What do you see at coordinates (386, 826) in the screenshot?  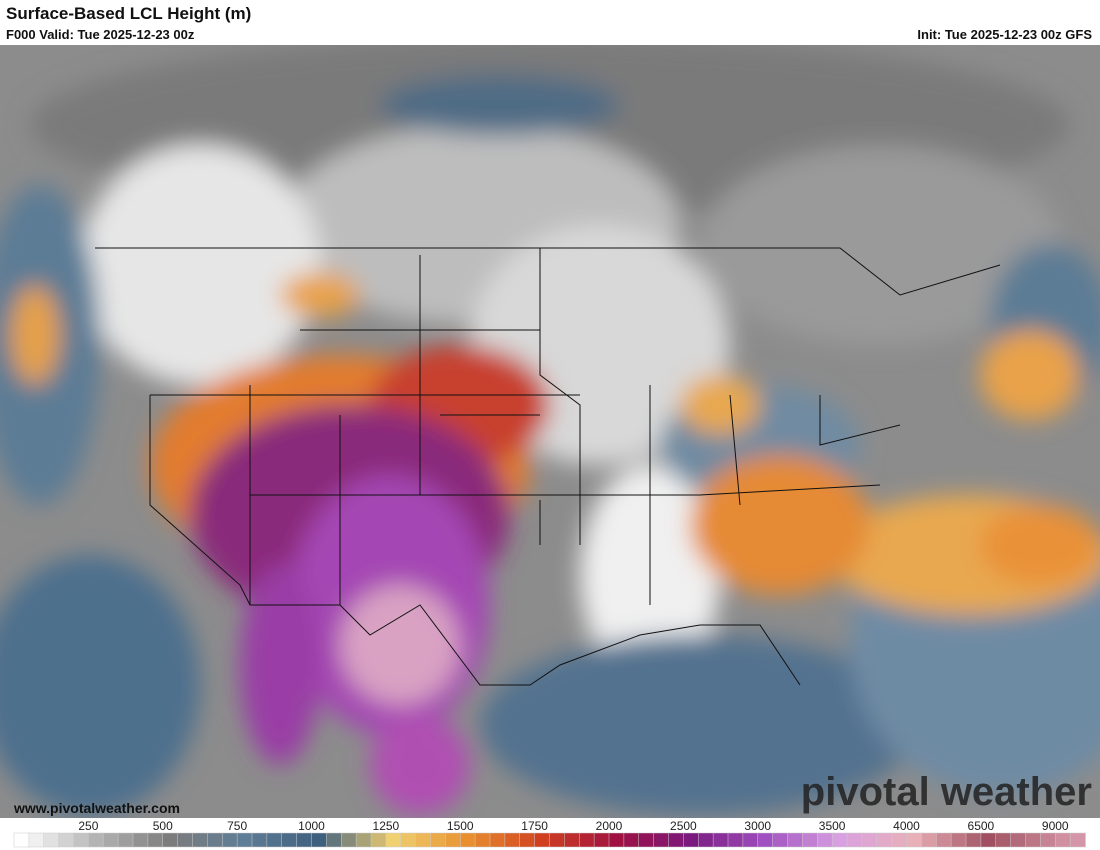 I see `colorbar-tick-label: 1250` at bounding box center [386, 826].